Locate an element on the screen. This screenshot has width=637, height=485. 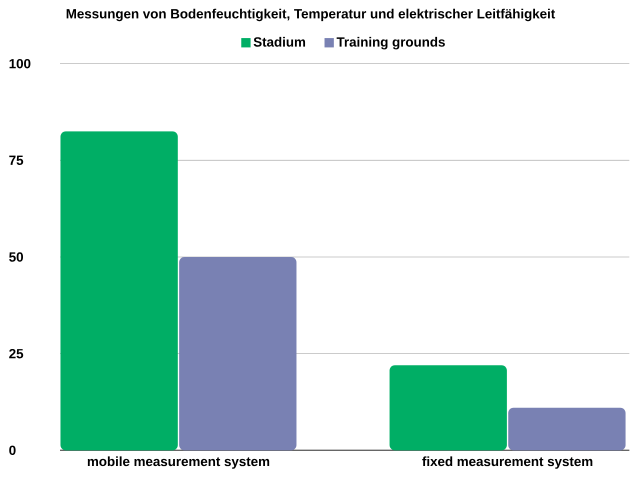
y-tick-label: 75 is located at coordinates (16, 160).